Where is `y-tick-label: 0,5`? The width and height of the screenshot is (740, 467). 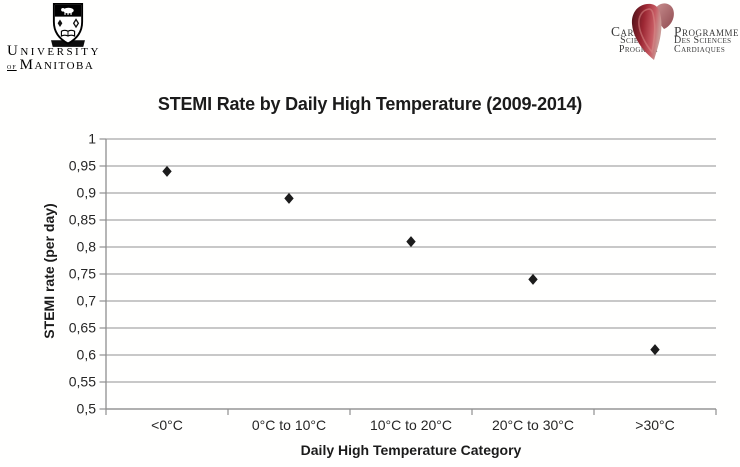
y-tick-label: 0,5 is located at coordinates (87, 409).